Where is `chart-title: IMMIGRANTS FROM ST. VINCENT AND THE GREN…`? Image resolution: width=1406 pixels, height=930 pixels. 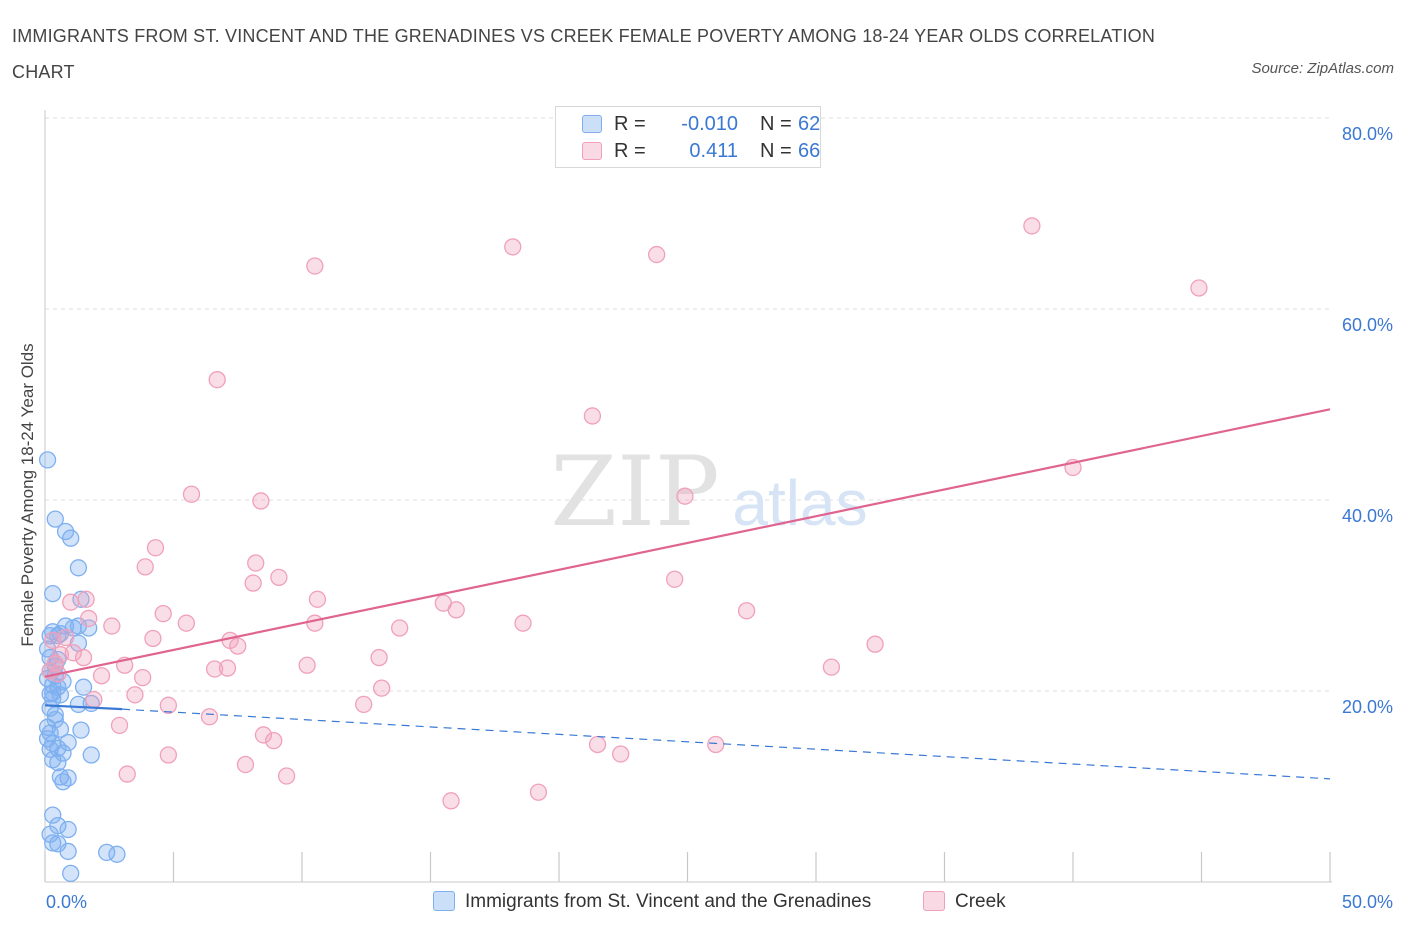
chart-title: IMMIGRANTS FROM ST. VINCENT AND THE GREN… is located at coordinates (584, 54).